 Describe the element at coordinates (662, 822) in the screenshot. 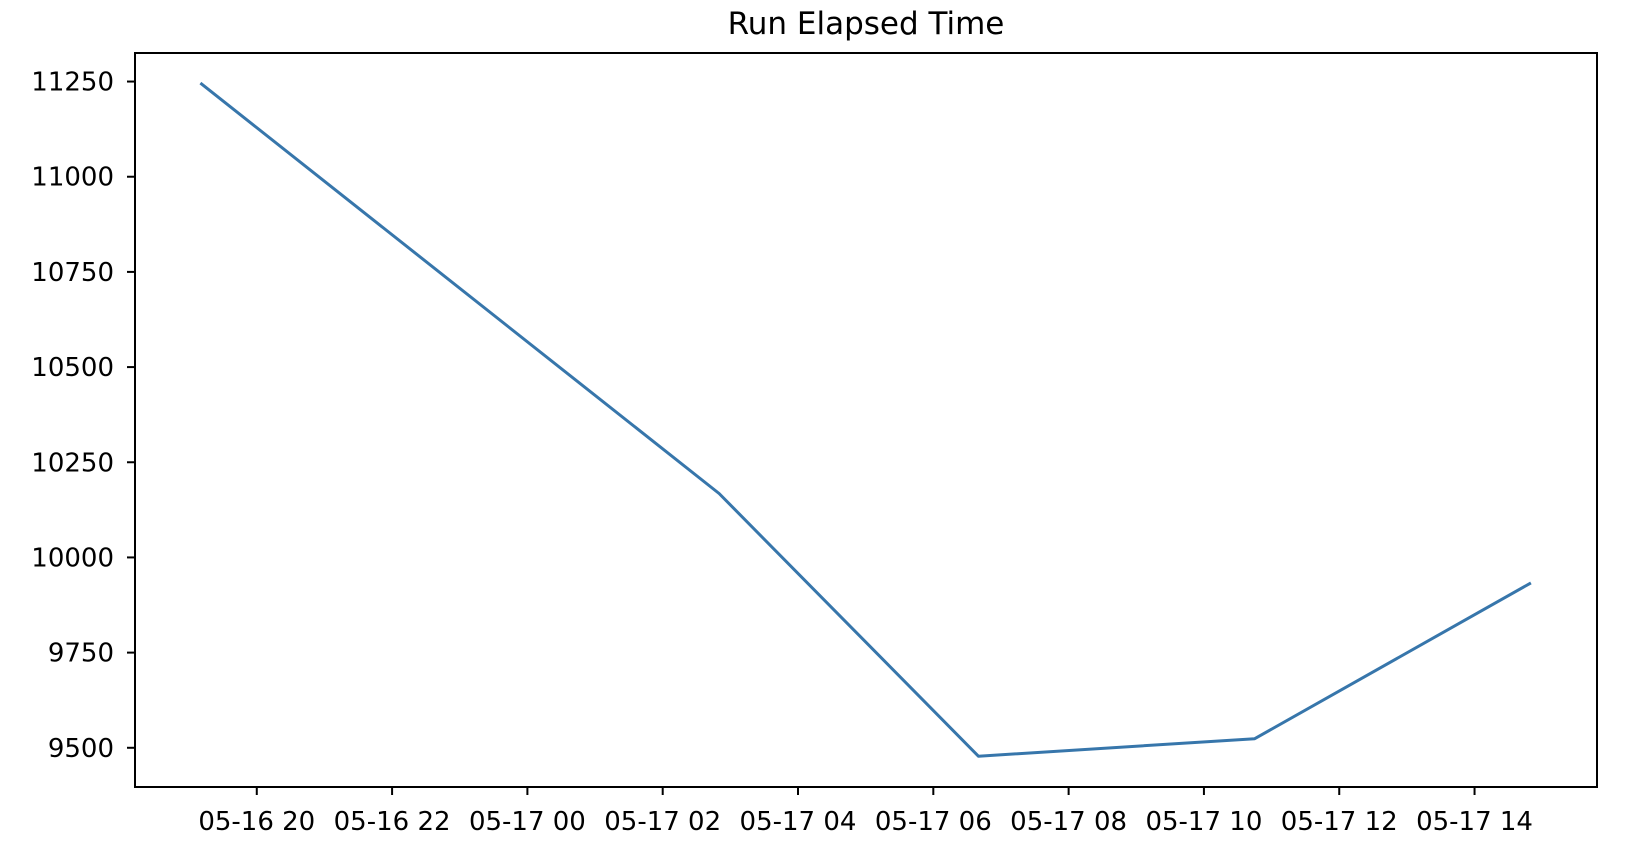

I see `x-tick-label: 05-17 02` at that location.